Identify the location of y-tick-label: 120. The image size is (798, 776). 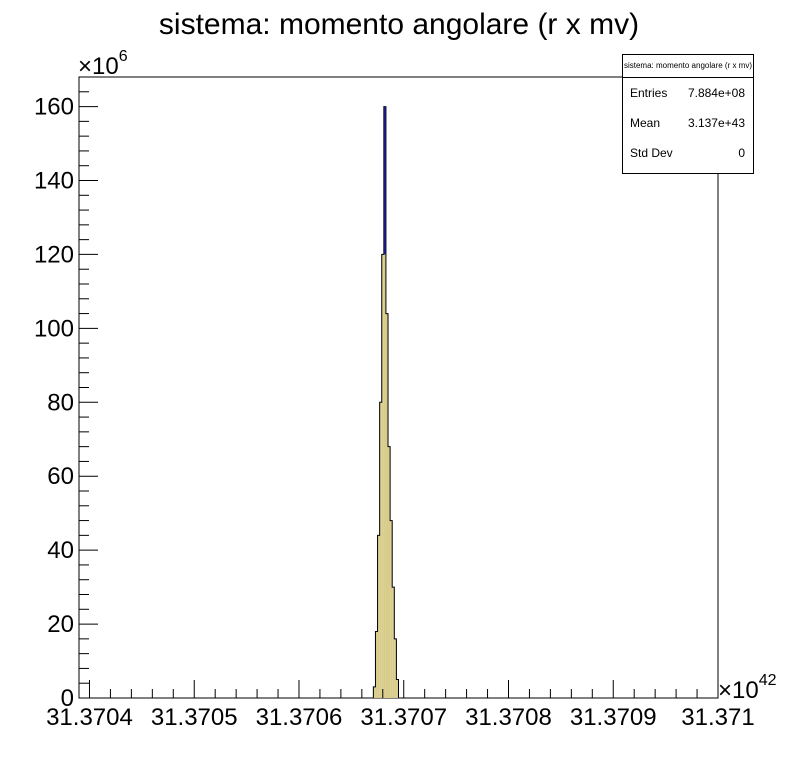
(54, 254).